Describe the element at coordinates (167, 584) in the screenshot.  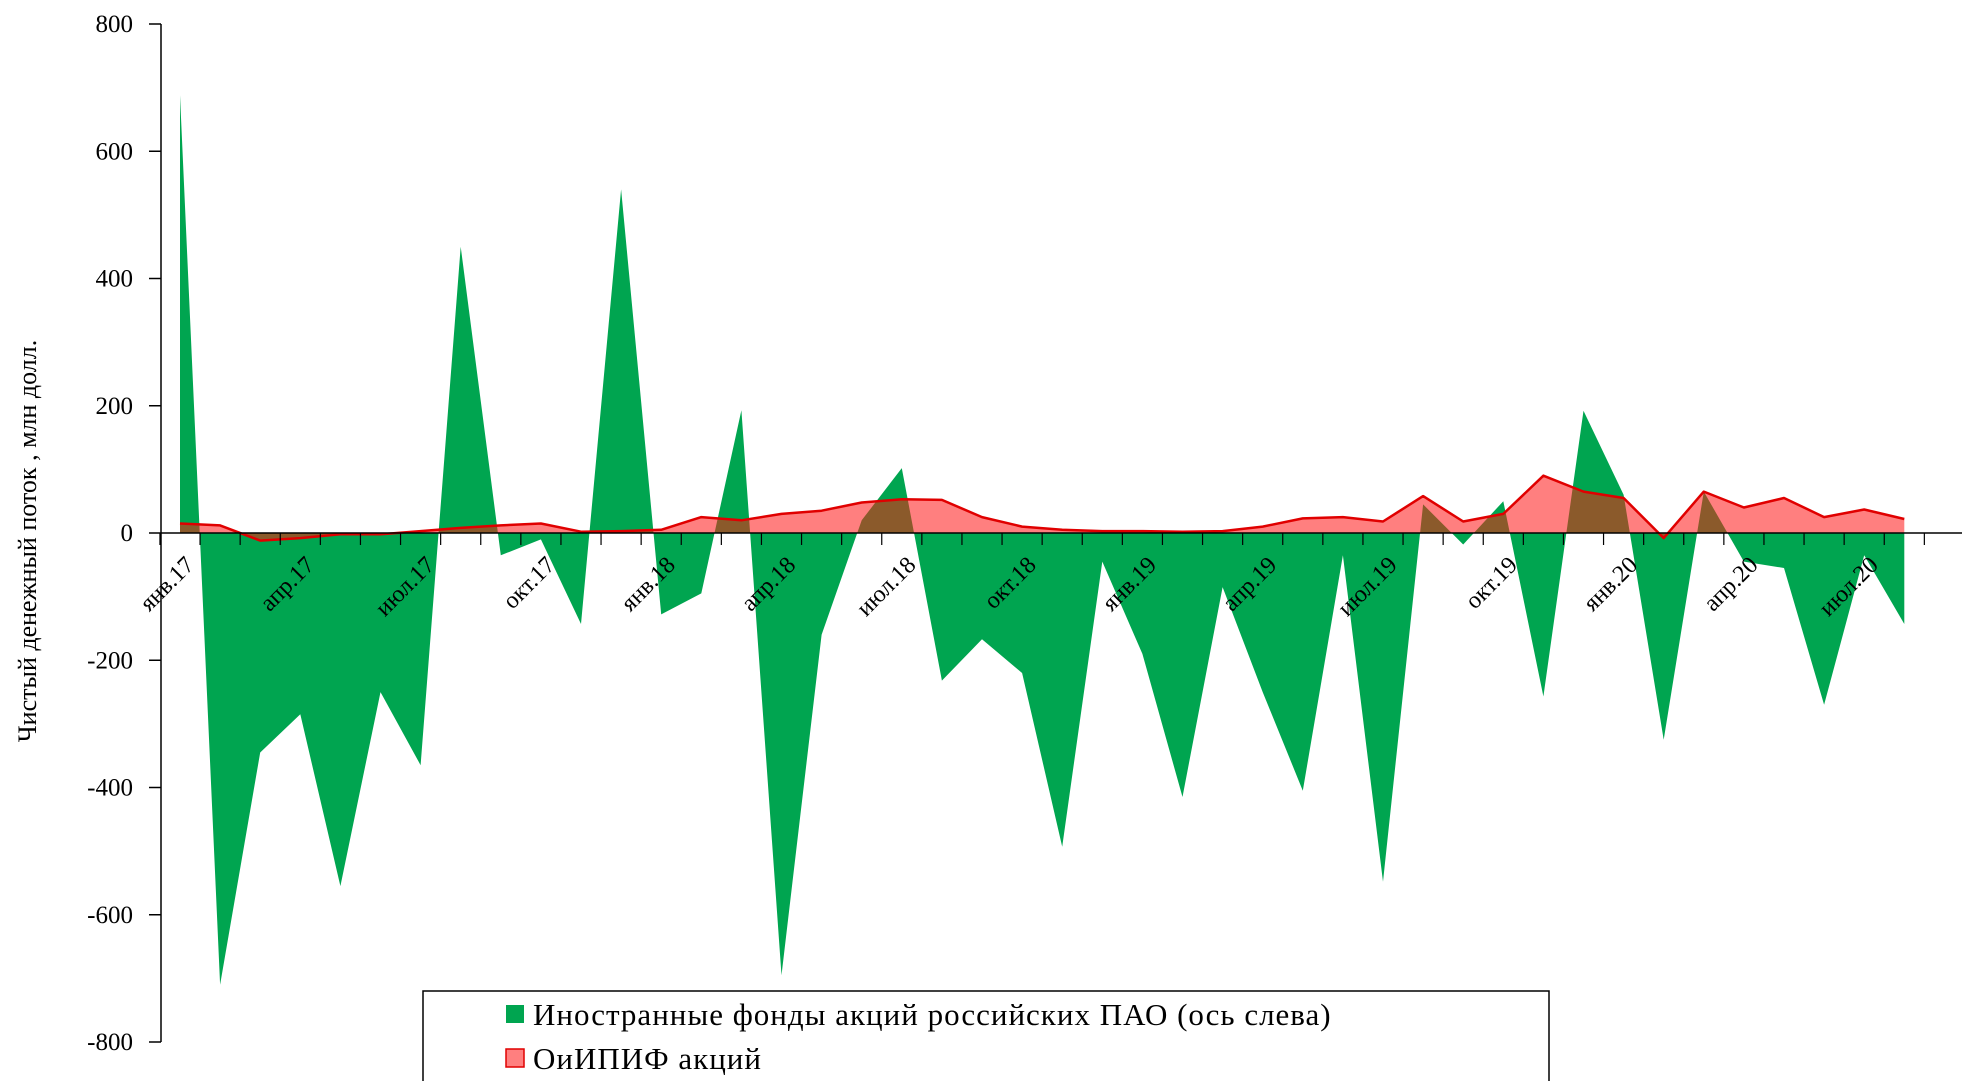
I see `x-category-label: янв.17` at that location.